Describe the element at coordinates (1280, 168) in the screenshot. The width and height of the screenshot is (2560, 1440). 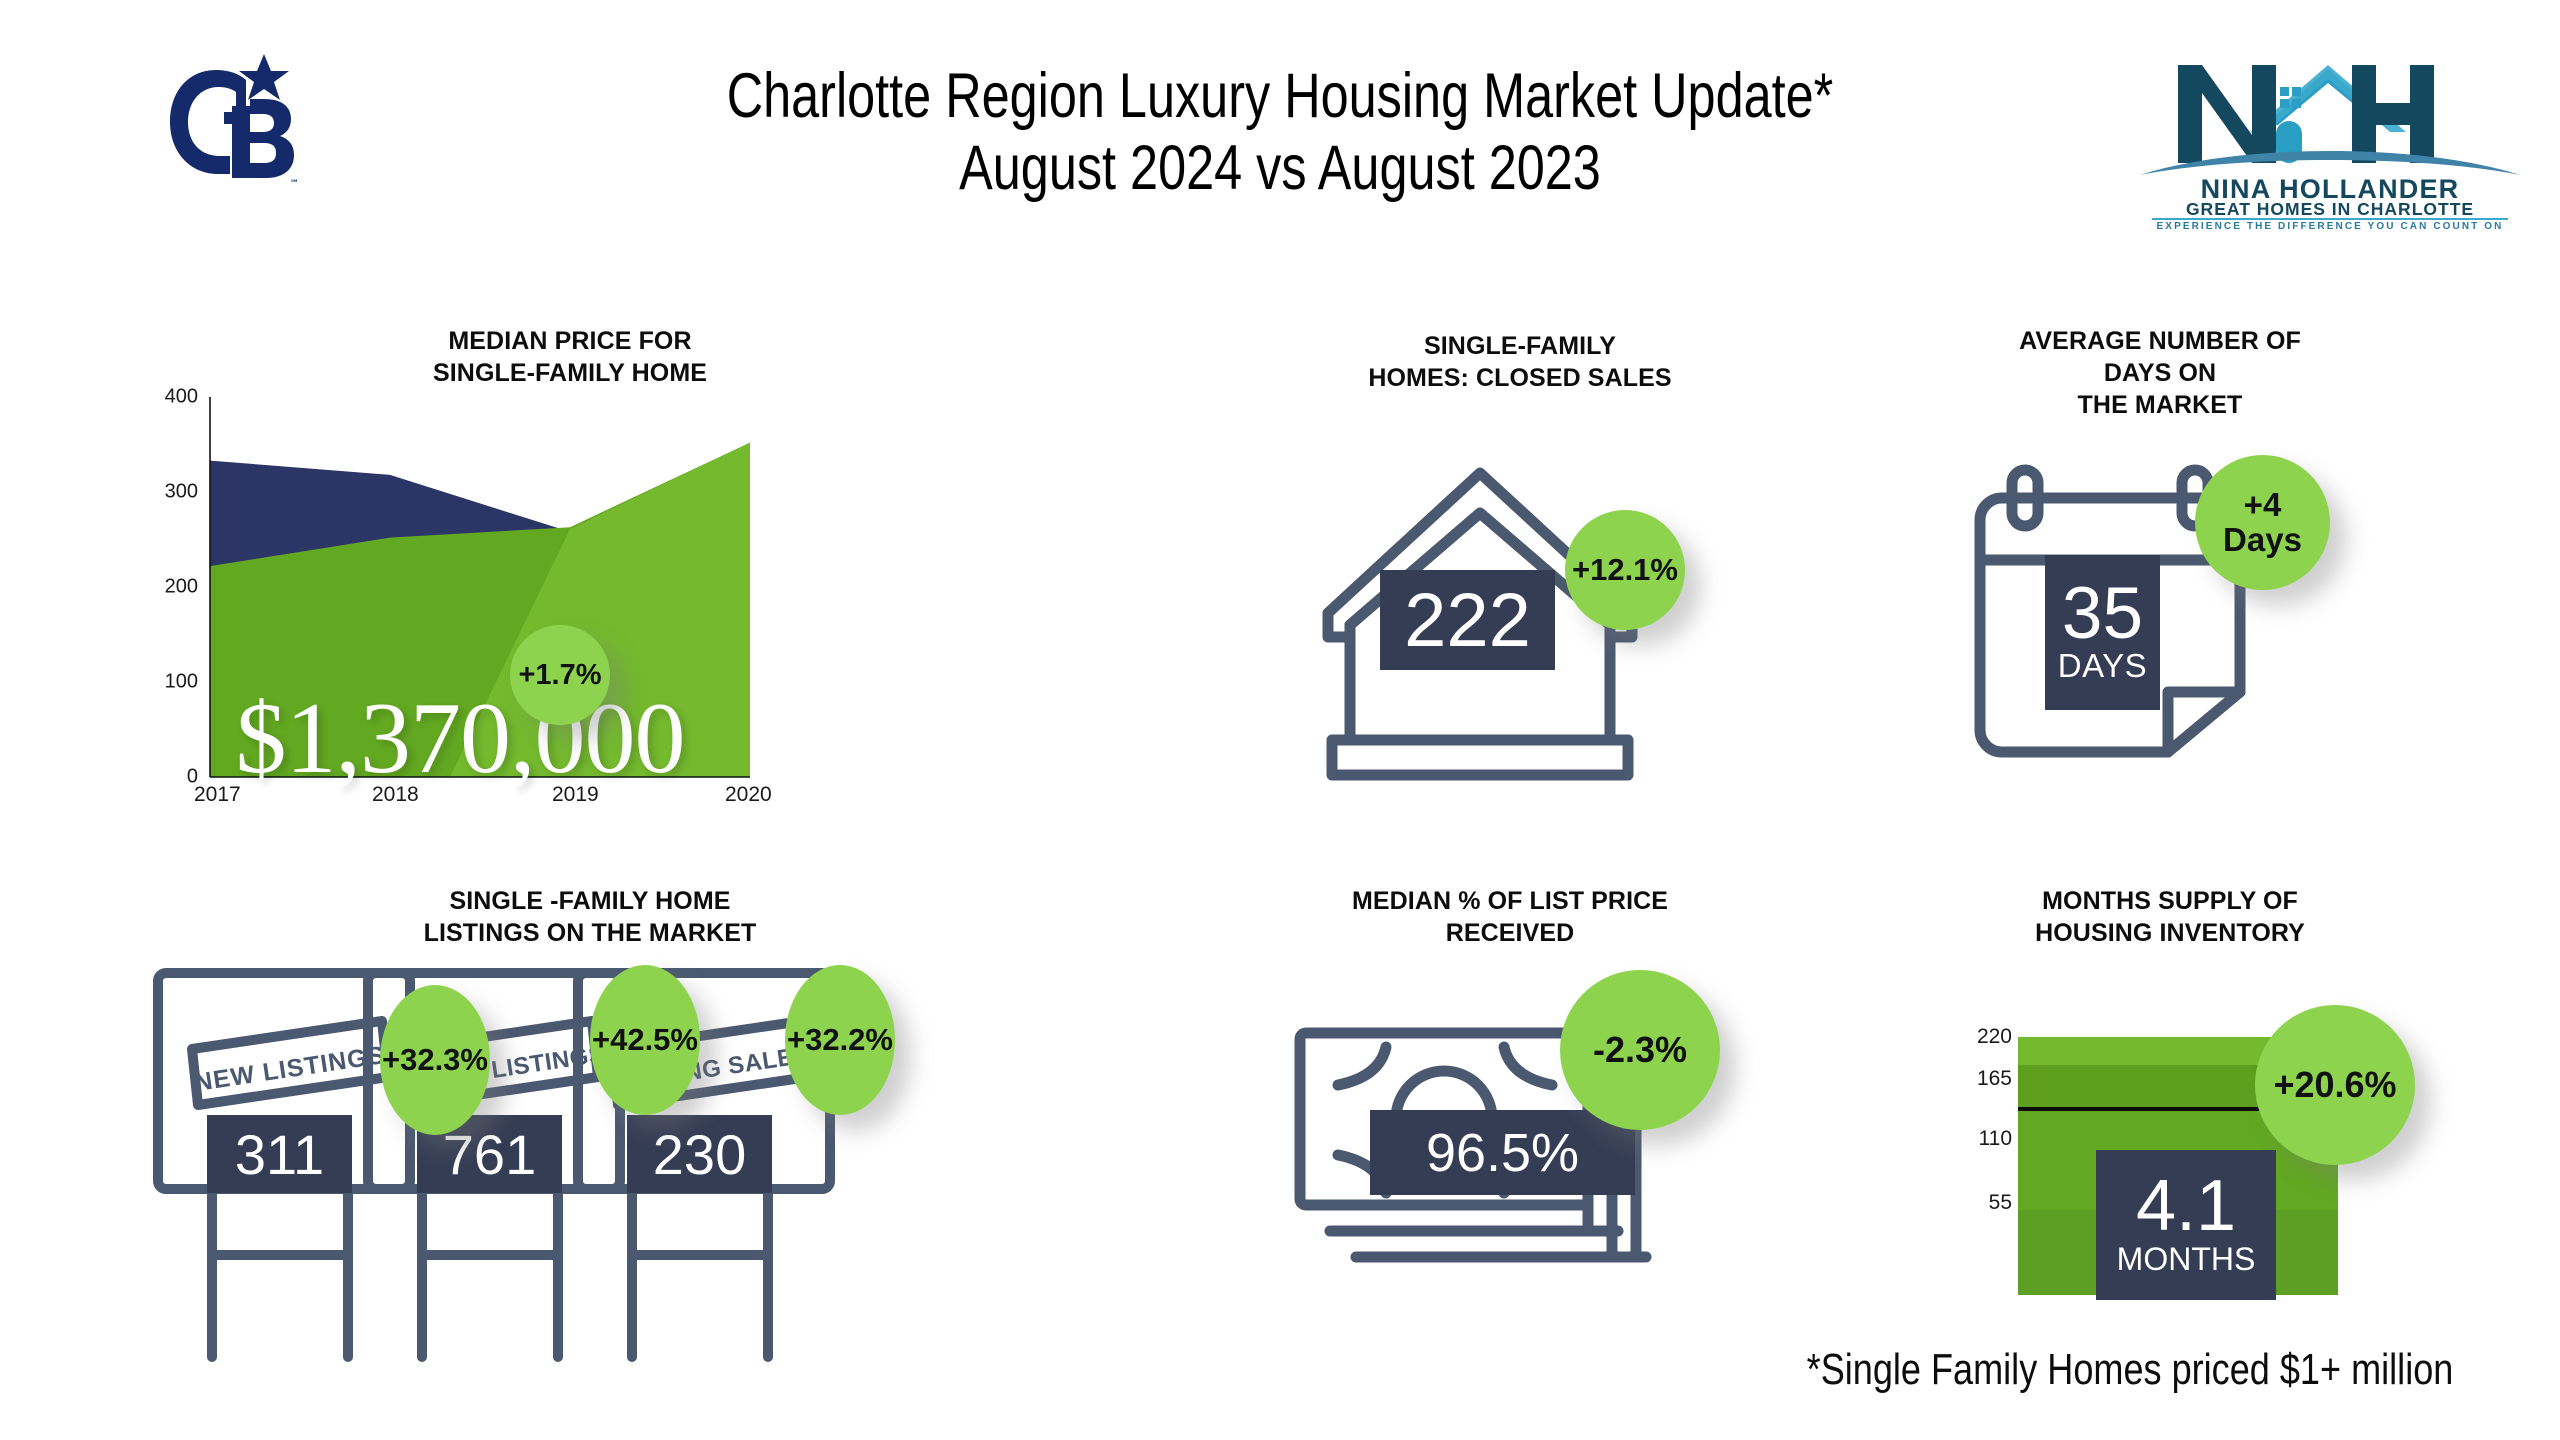
I see `page-title-line-2: August 2024 vs August 2023` at that location.